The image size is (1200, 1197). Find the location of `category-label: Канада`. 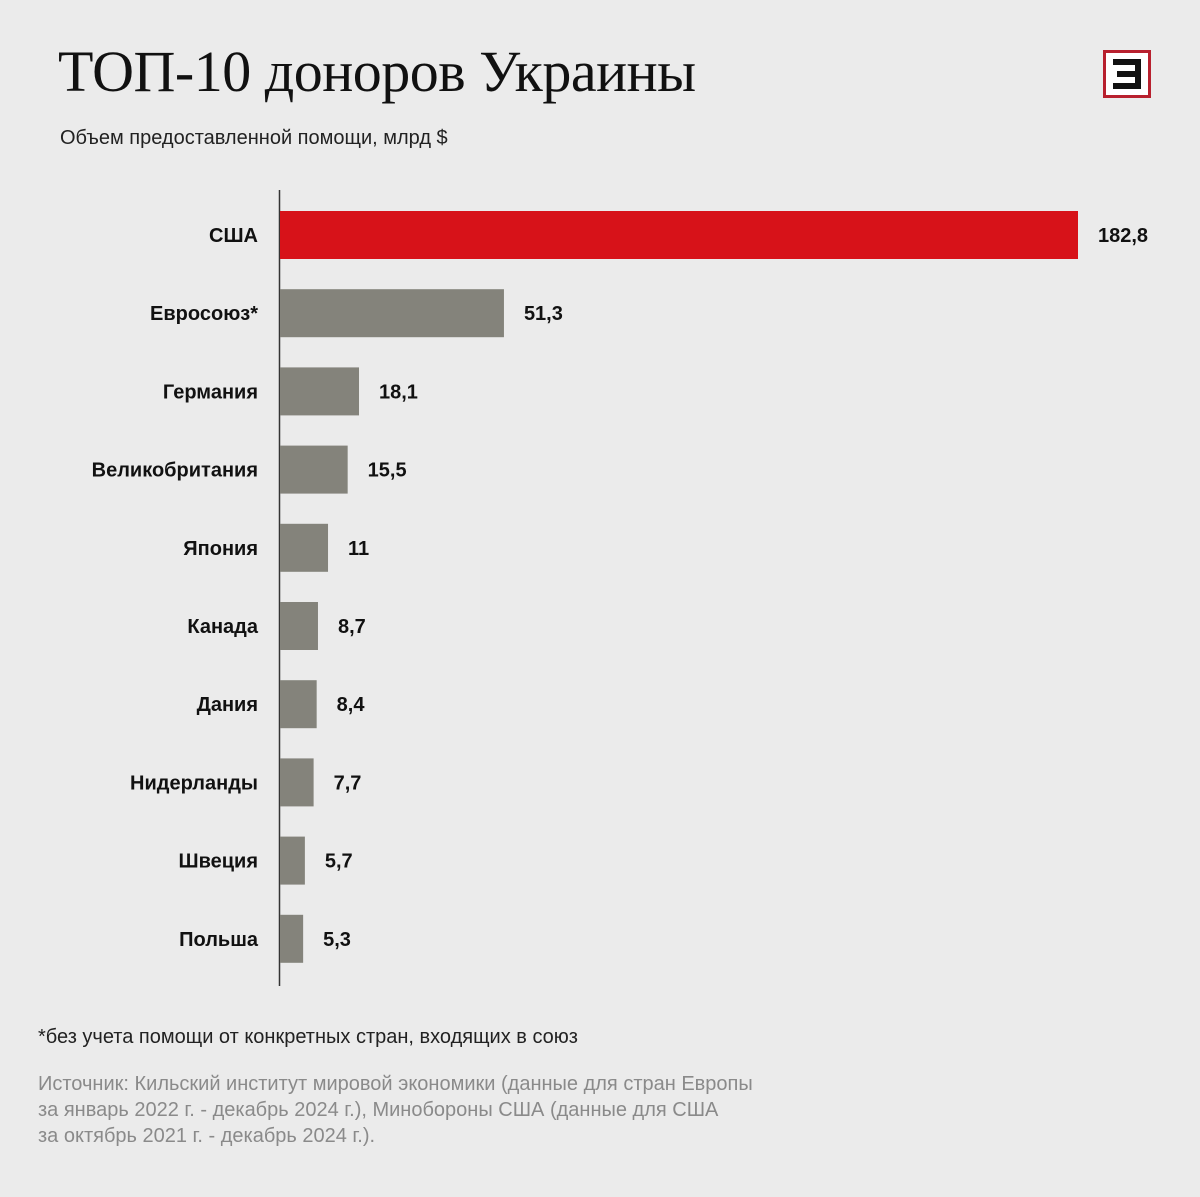

category-label: Канада is located at coordinates (222, 627).